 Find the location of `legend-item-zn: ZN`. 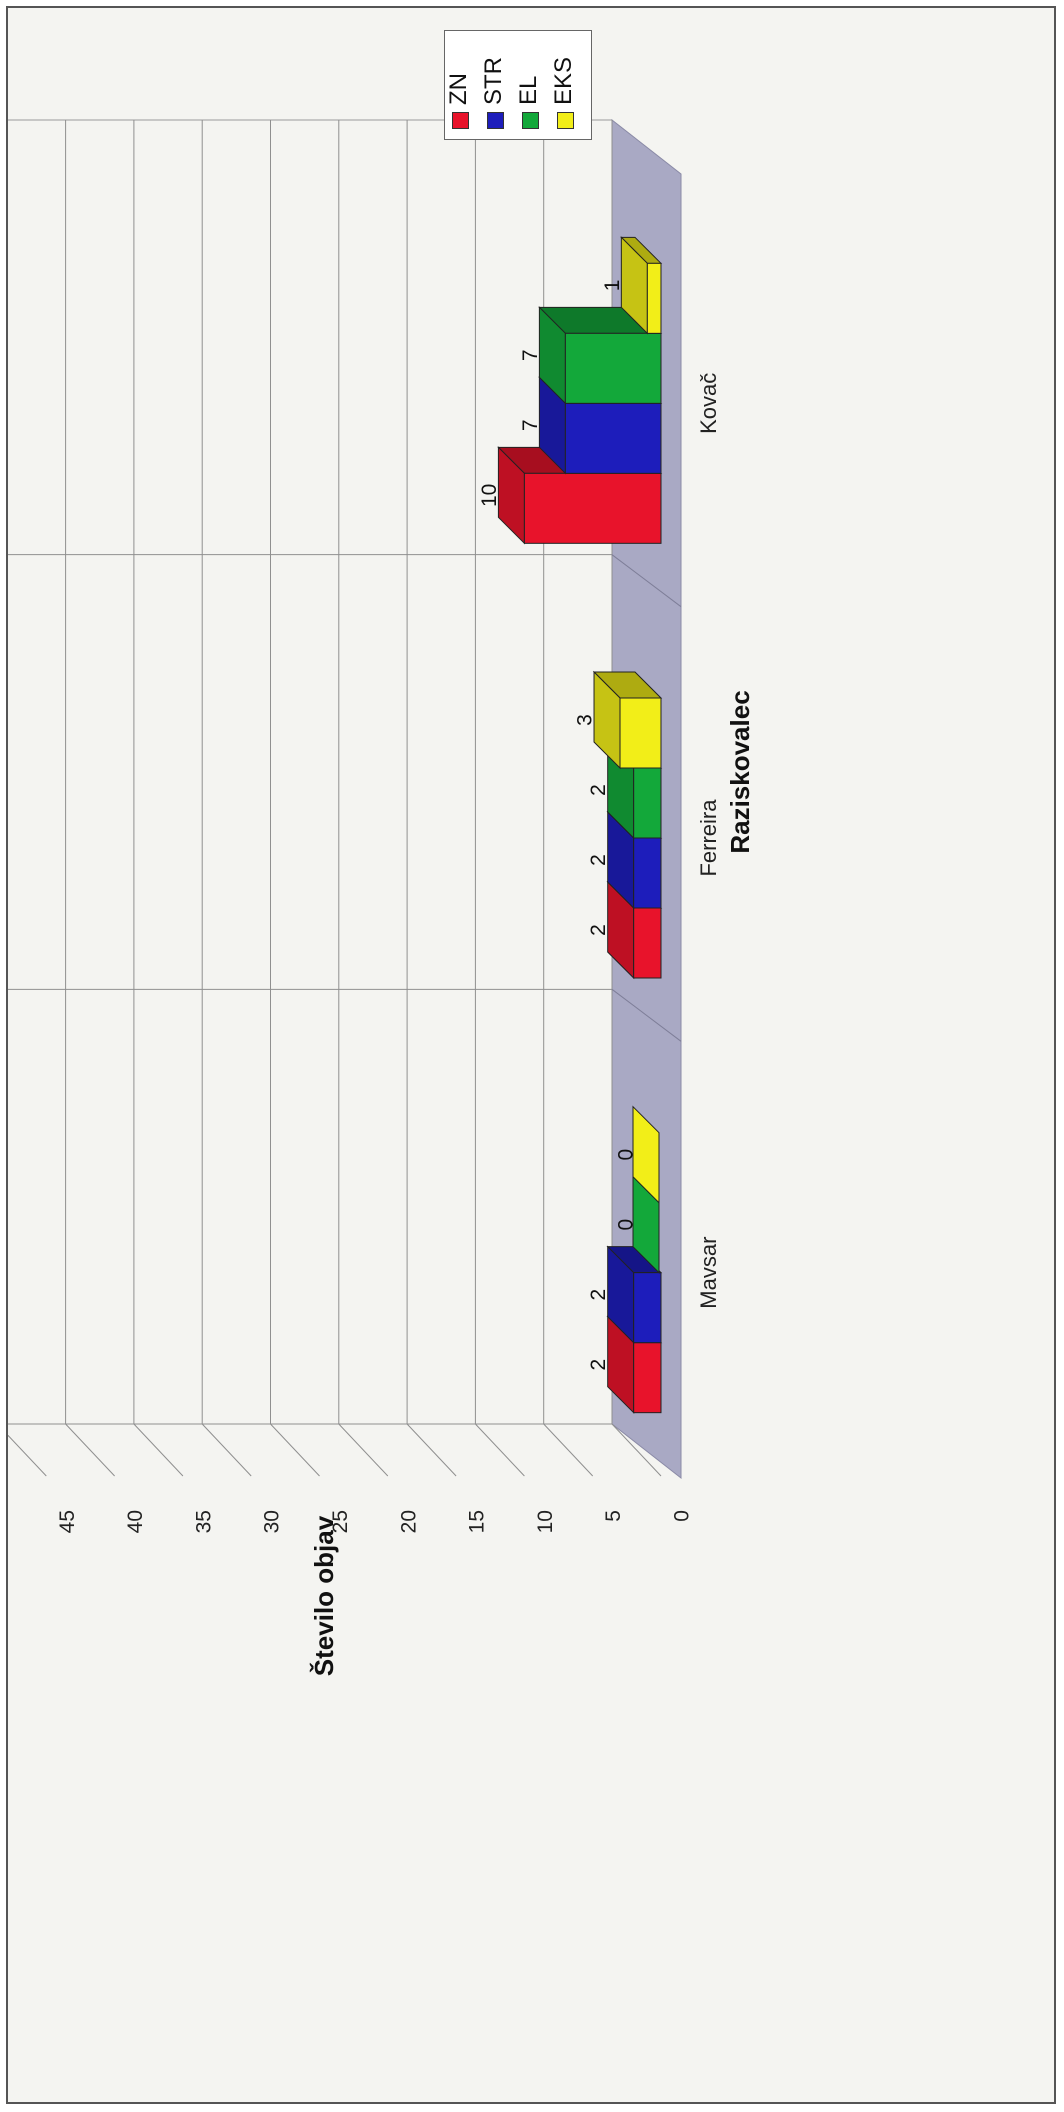

legend-item-zn: ZN is located at coordinates (462, 87).